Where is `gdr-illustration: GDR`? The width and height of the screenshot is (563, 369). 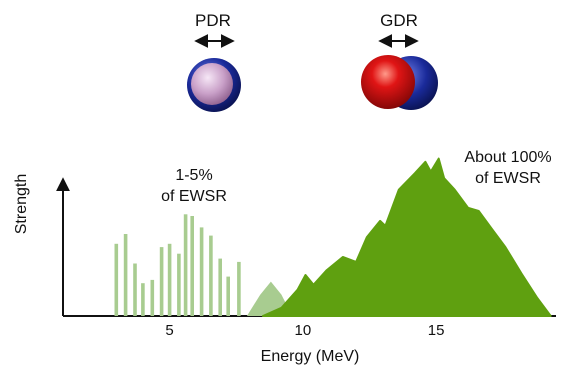 gdr-illustration: GDR is located at coordinates (399, 60).